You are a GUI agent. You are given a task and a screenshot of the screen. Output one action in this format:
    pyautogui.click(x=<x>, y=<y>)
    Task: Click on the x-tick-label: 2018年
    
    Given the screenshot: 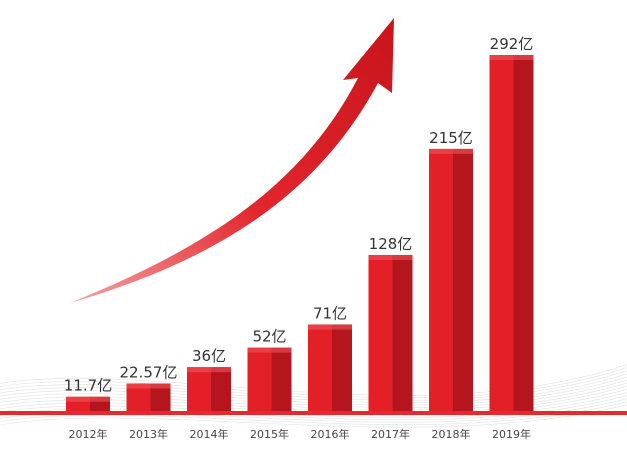 What is the action you would take?
    pyautogui.click(x=451, y=434)
    